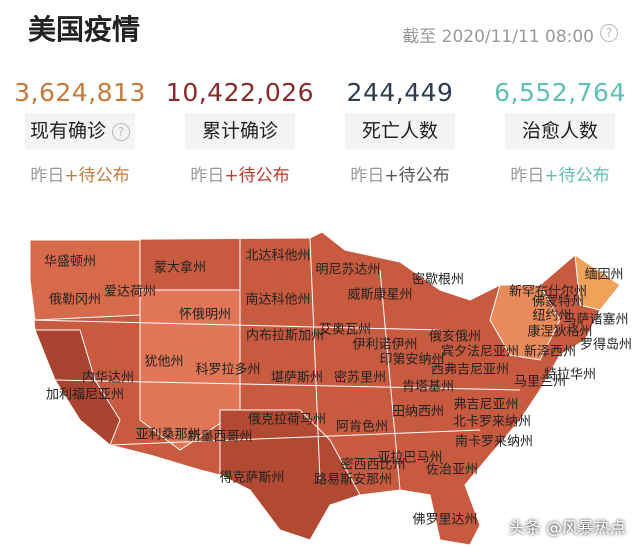 This screenshot has height=548, width=640. What do you see at coordinates (290, 475) in the screenshot?
I see `south-region` at bounding box center [290, 475].